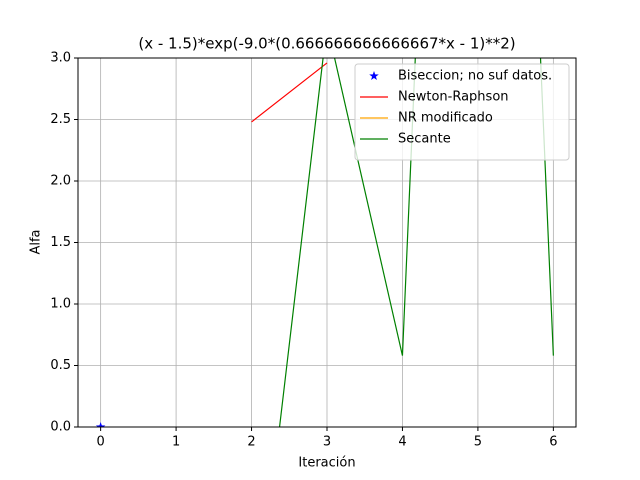 Image resolution: width=640 pixels, height=480 pixels. I want to click on x-tick-label: 4, so click(402, 442).